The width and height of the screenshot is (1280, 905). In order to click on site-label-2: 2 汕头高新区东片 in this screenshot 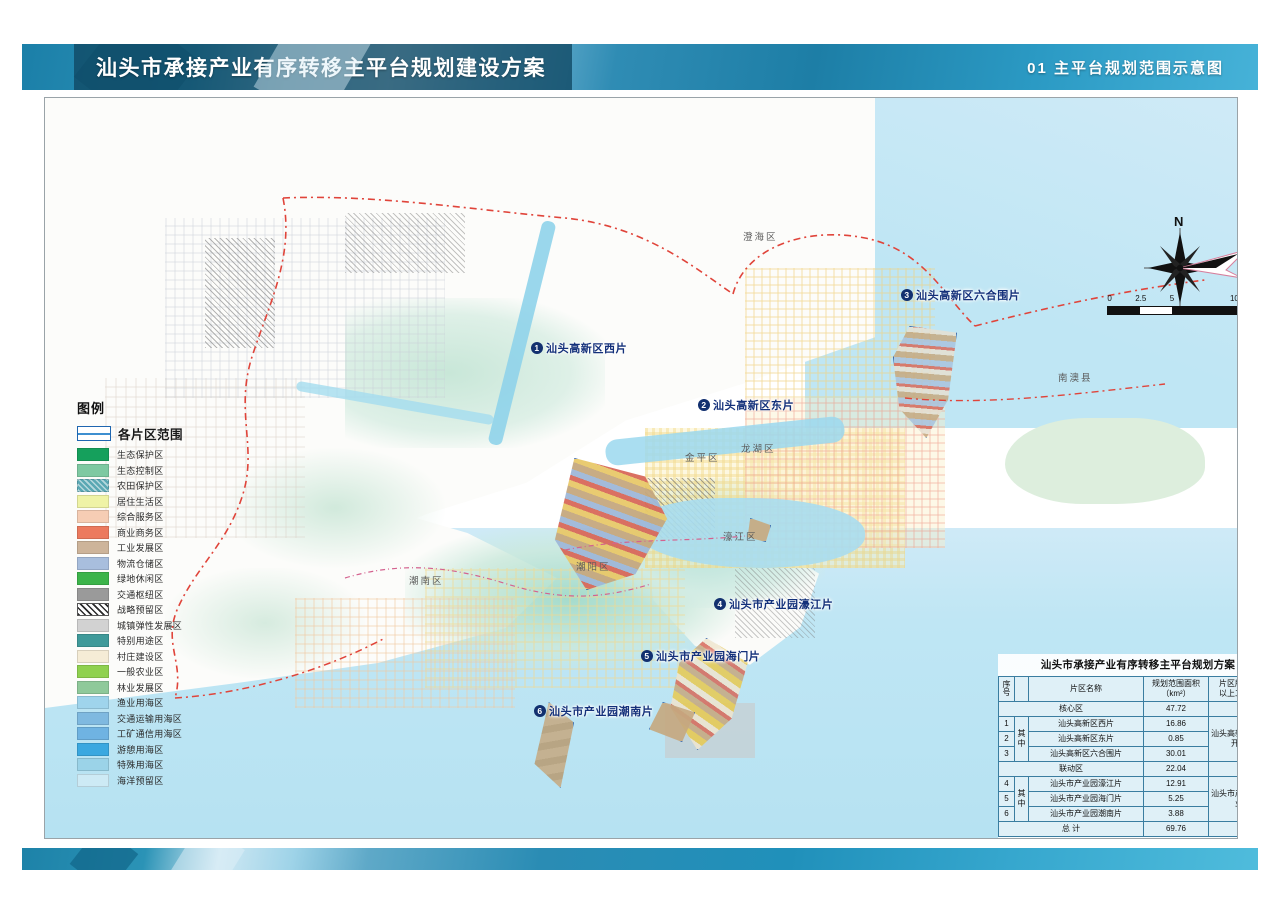, I will do `click(746, 405)`.